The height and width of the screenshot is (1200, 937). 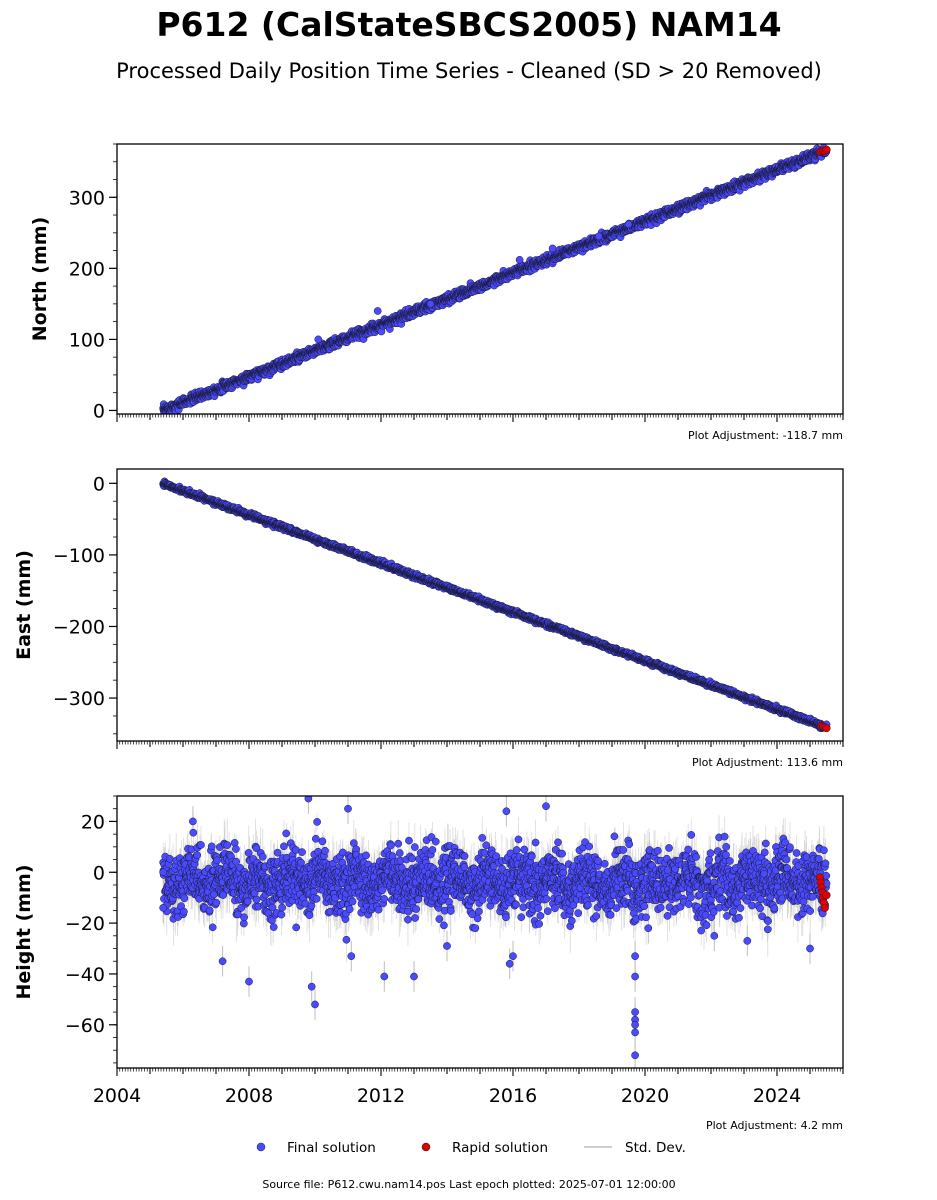 I want to click on y-tick-label: 200, so click(x=87, y=269).